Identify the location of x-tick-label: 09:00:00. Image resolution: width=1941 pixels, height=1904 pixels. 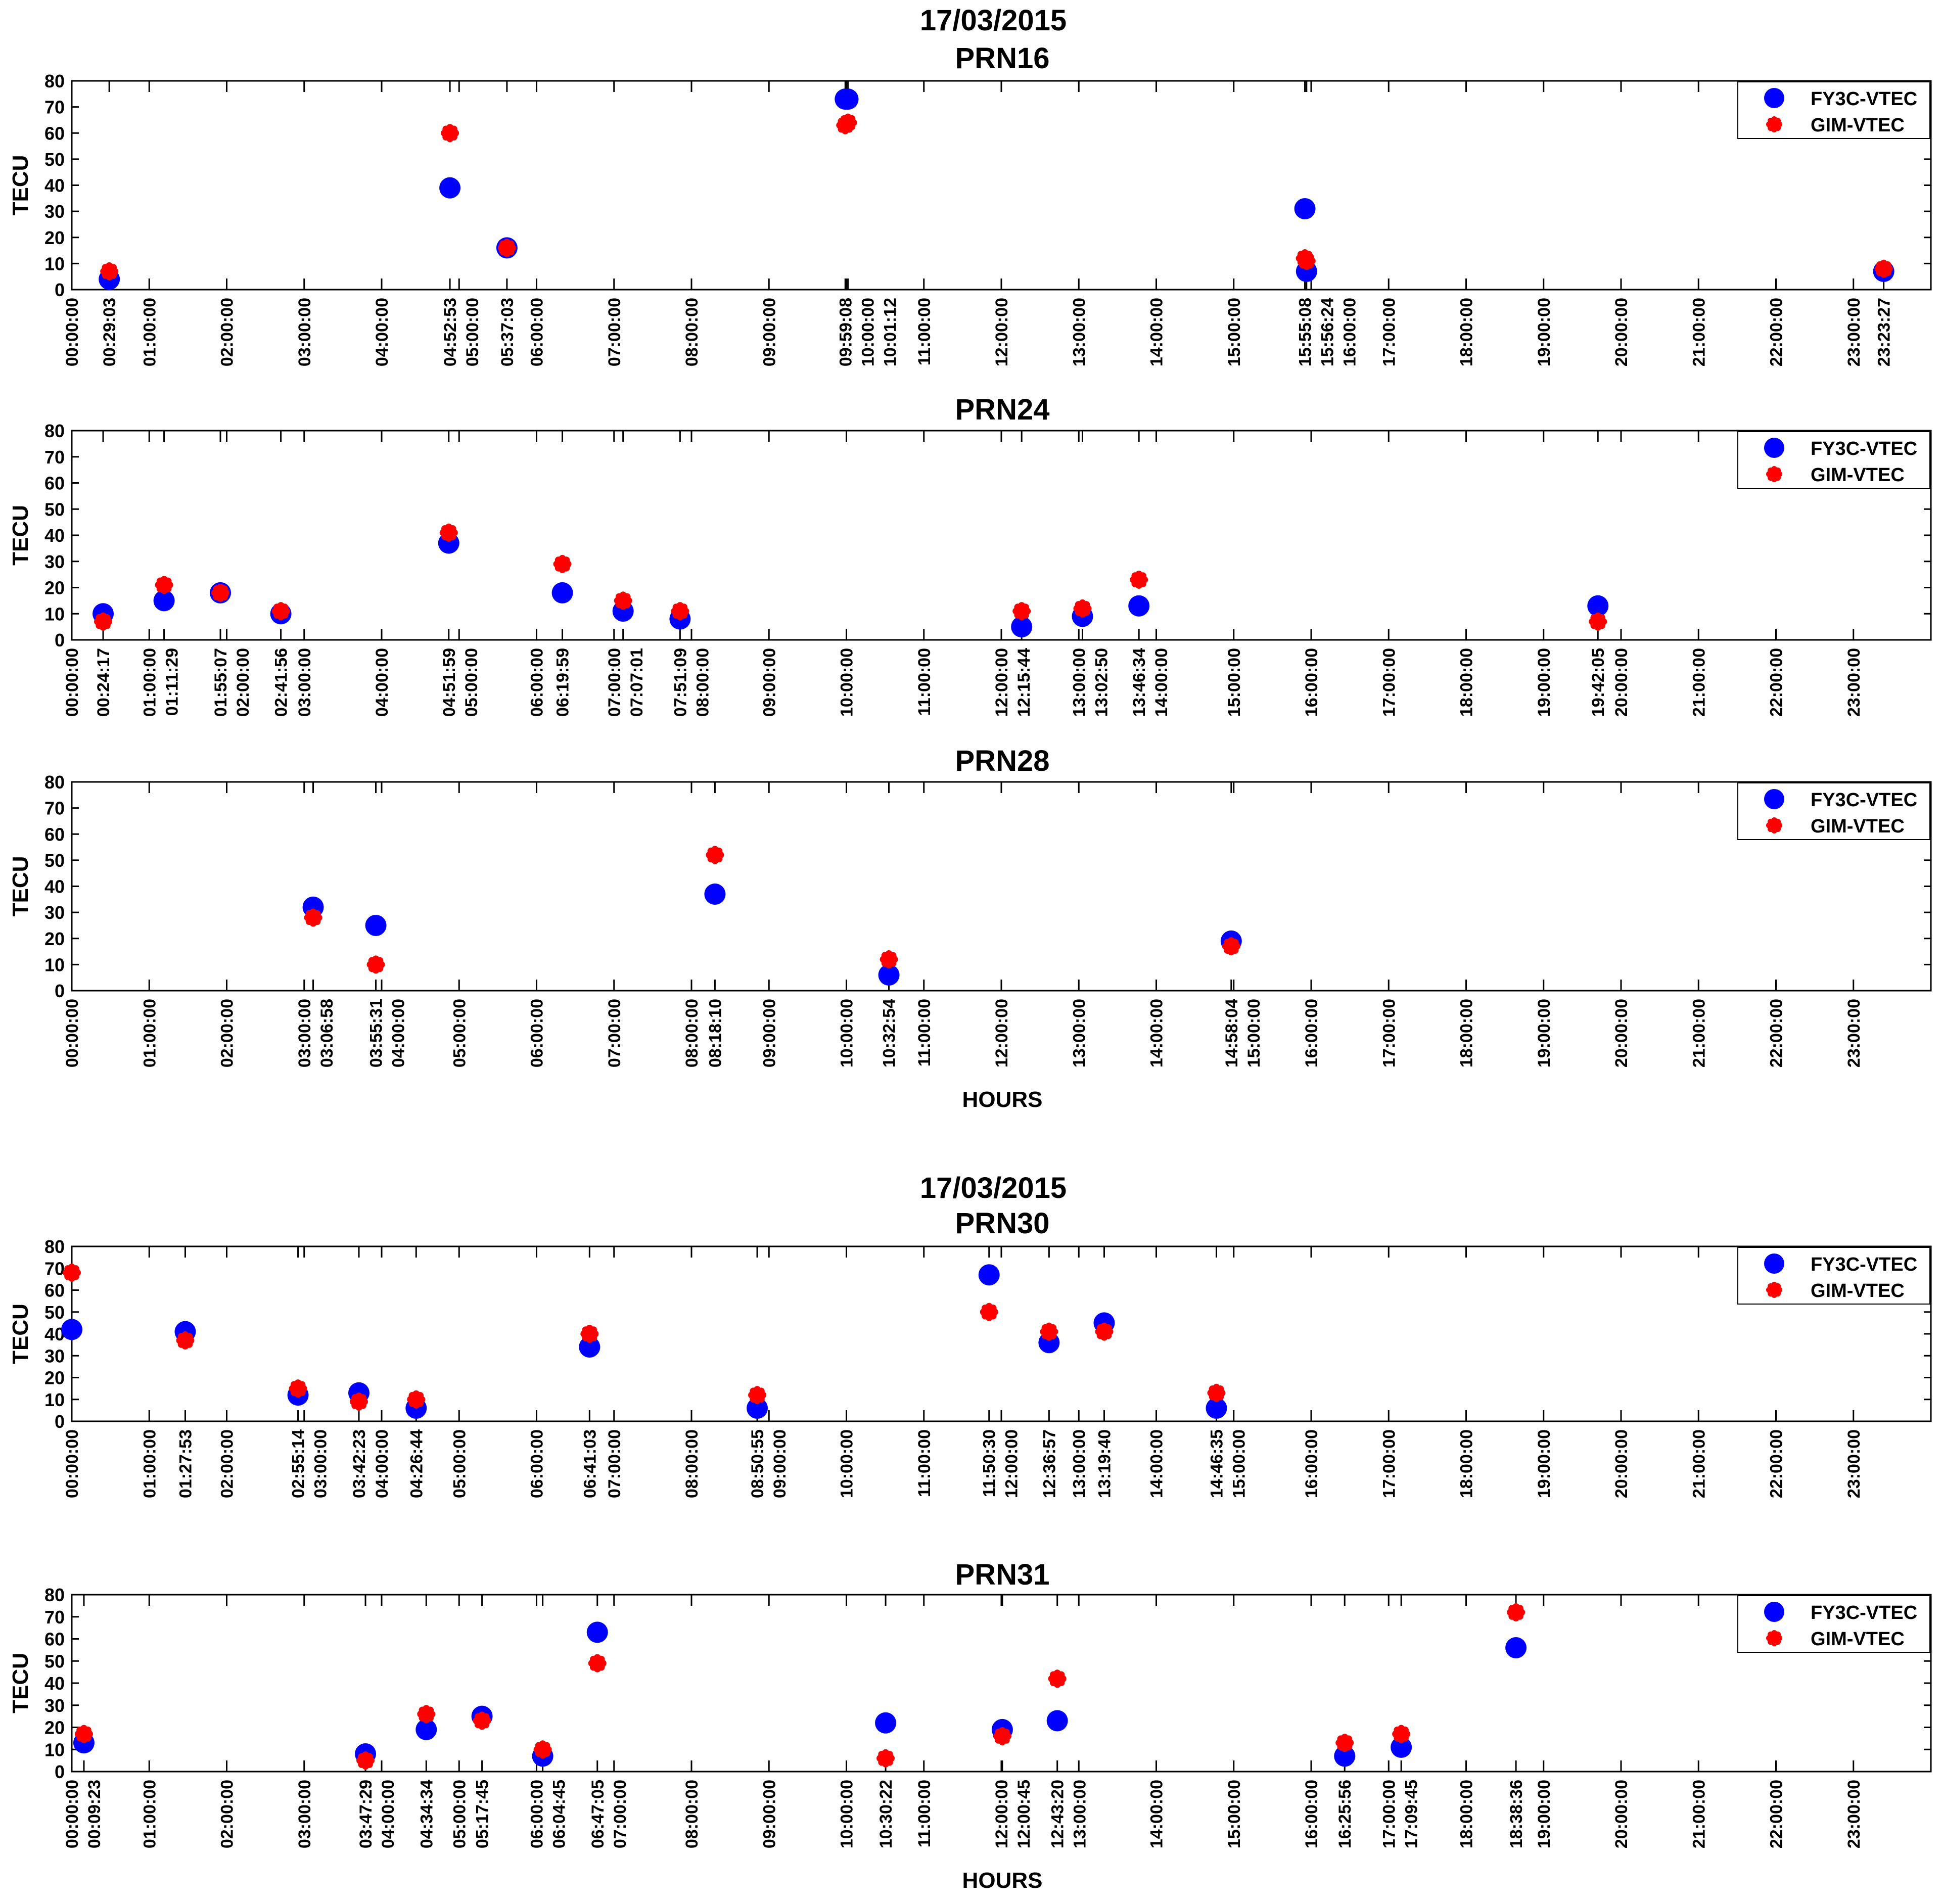
(780, 1463).